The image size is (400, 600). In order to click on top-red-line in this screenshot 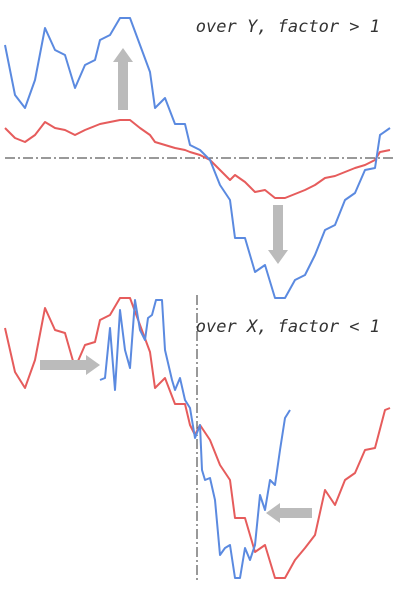, I will do `click(197, 159)`.